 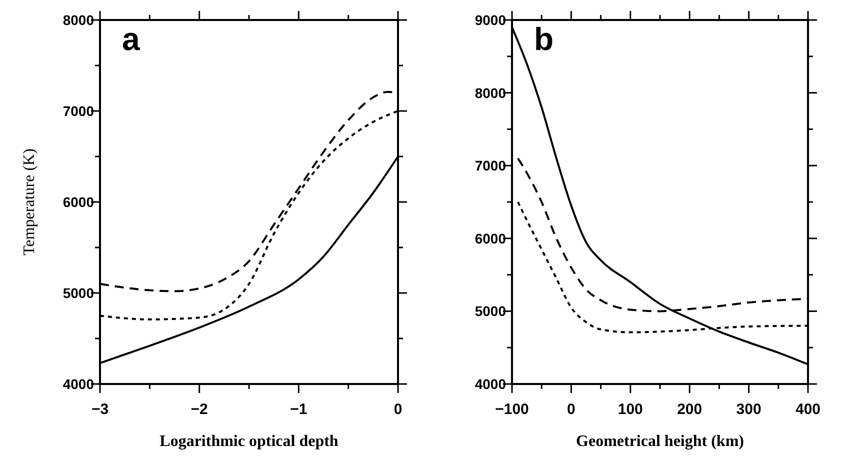 What do you see at coordinates (299, 409) in the screenshot?
I see `x-tick-label: −1` at bounding box center [299, 409].